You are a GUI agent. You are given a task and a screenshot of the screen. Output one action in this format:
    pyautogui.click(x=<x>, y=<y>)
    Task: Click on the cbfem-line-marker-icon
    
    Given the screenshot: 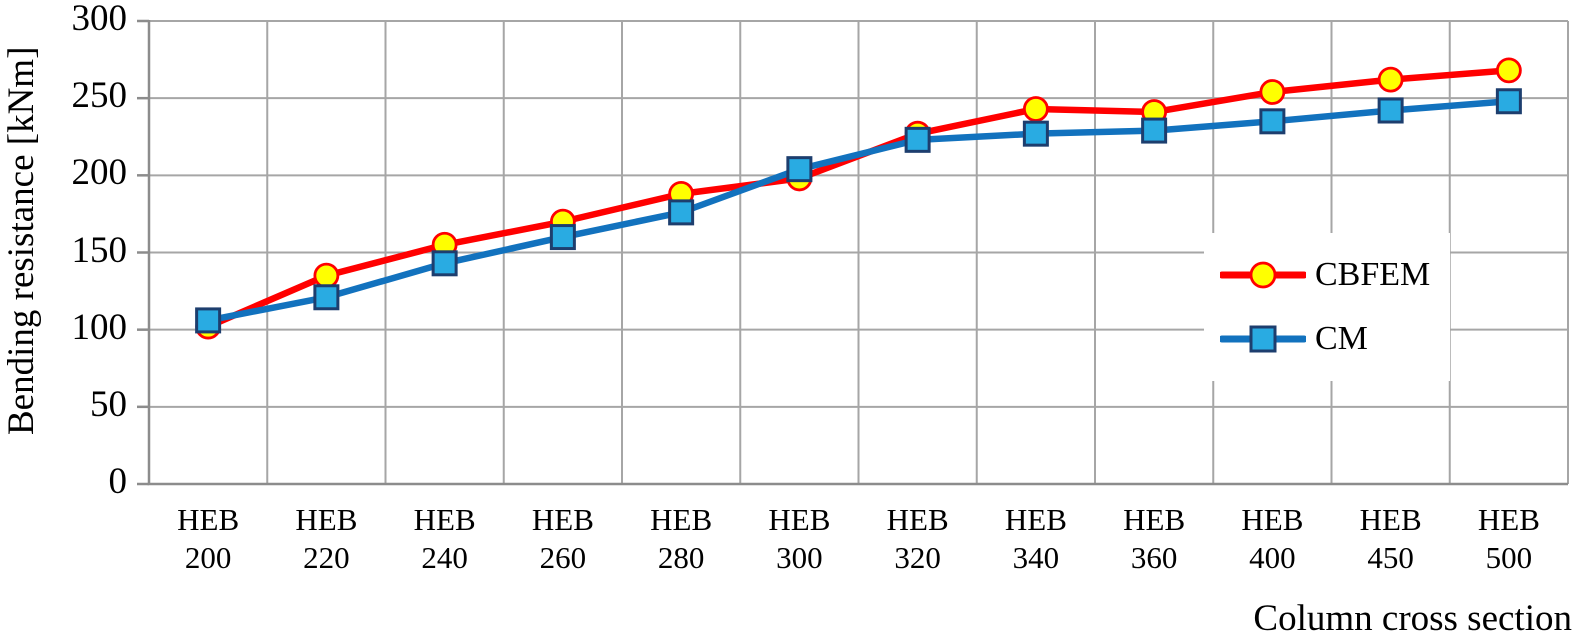 What is the action you would take?
    pyautogui.click(x=1263, y=275)
    